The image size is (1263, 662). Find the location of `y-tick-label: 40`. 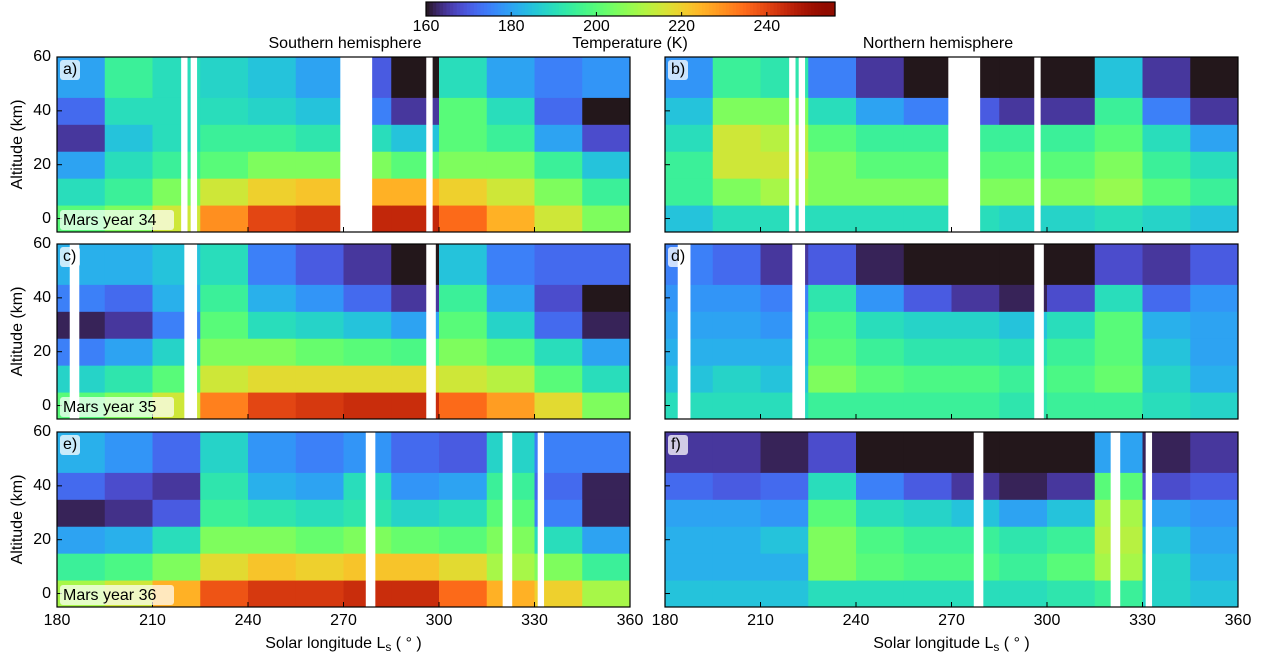

y-tick-label: 40 is located at coordinates (42, 110).